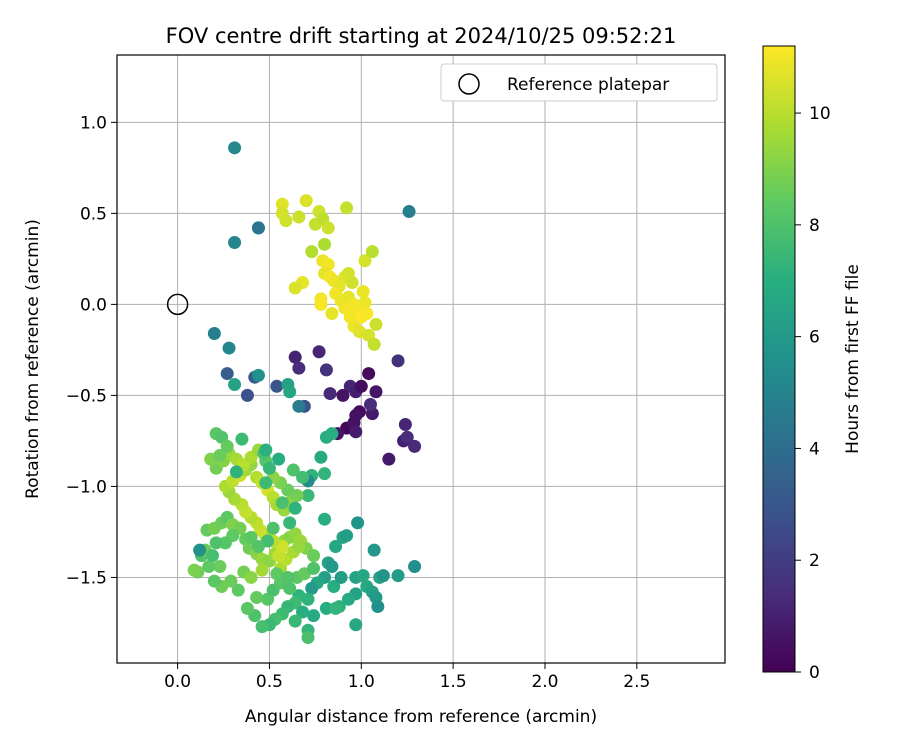  Describe the element at coordinates (33, 359) in the screenshot. I see `y-axis-label: Rotation from reference (arcmin)` at that location.